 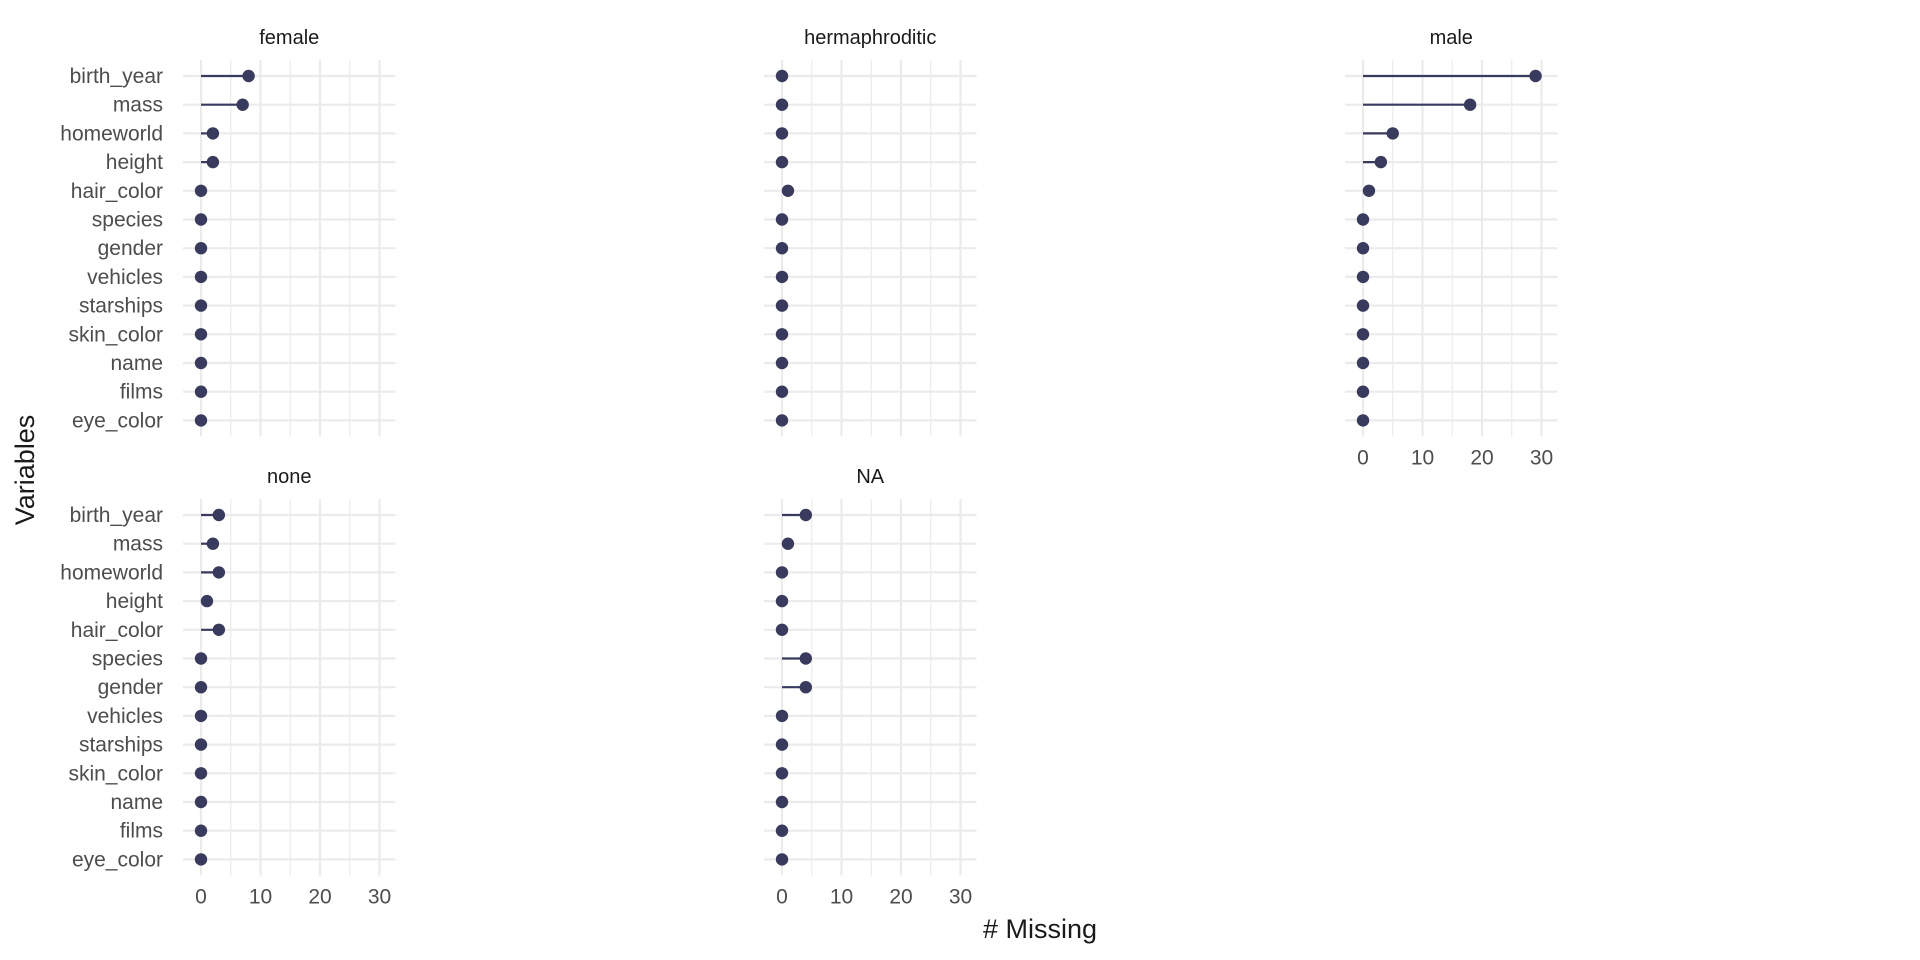 What do you see at coordinates (201, 773) in the screenshot?
I see `point-none-skin-color` at bounding box center [201, 773].